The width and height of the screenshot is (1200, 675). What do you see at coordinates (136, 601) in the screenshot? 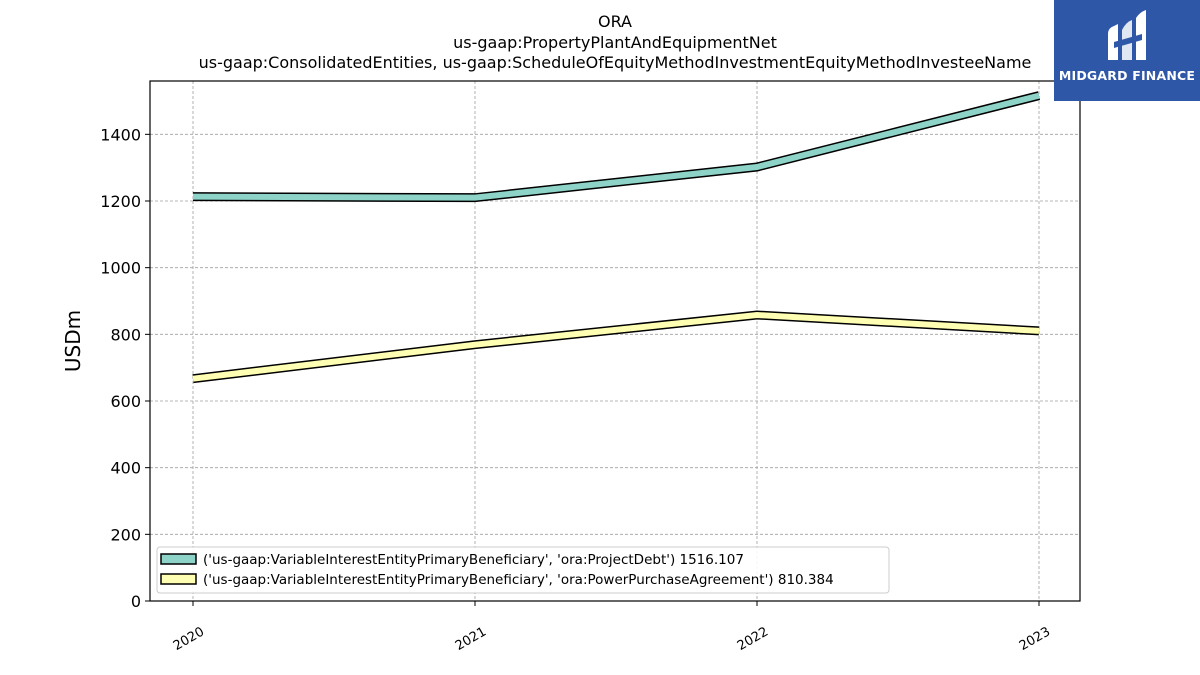
I see `y-tick-label: 0` at bounding box center [136, 601].